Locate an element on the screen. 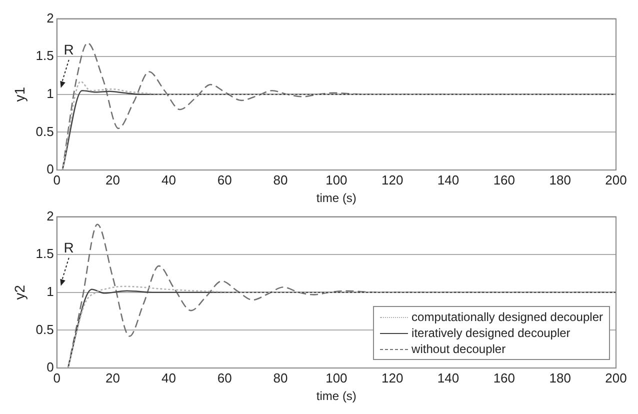 Image resolution: width=638 pixels, height=414 pixels. y-axis-title: y1 is located at coordinates (19, 94).